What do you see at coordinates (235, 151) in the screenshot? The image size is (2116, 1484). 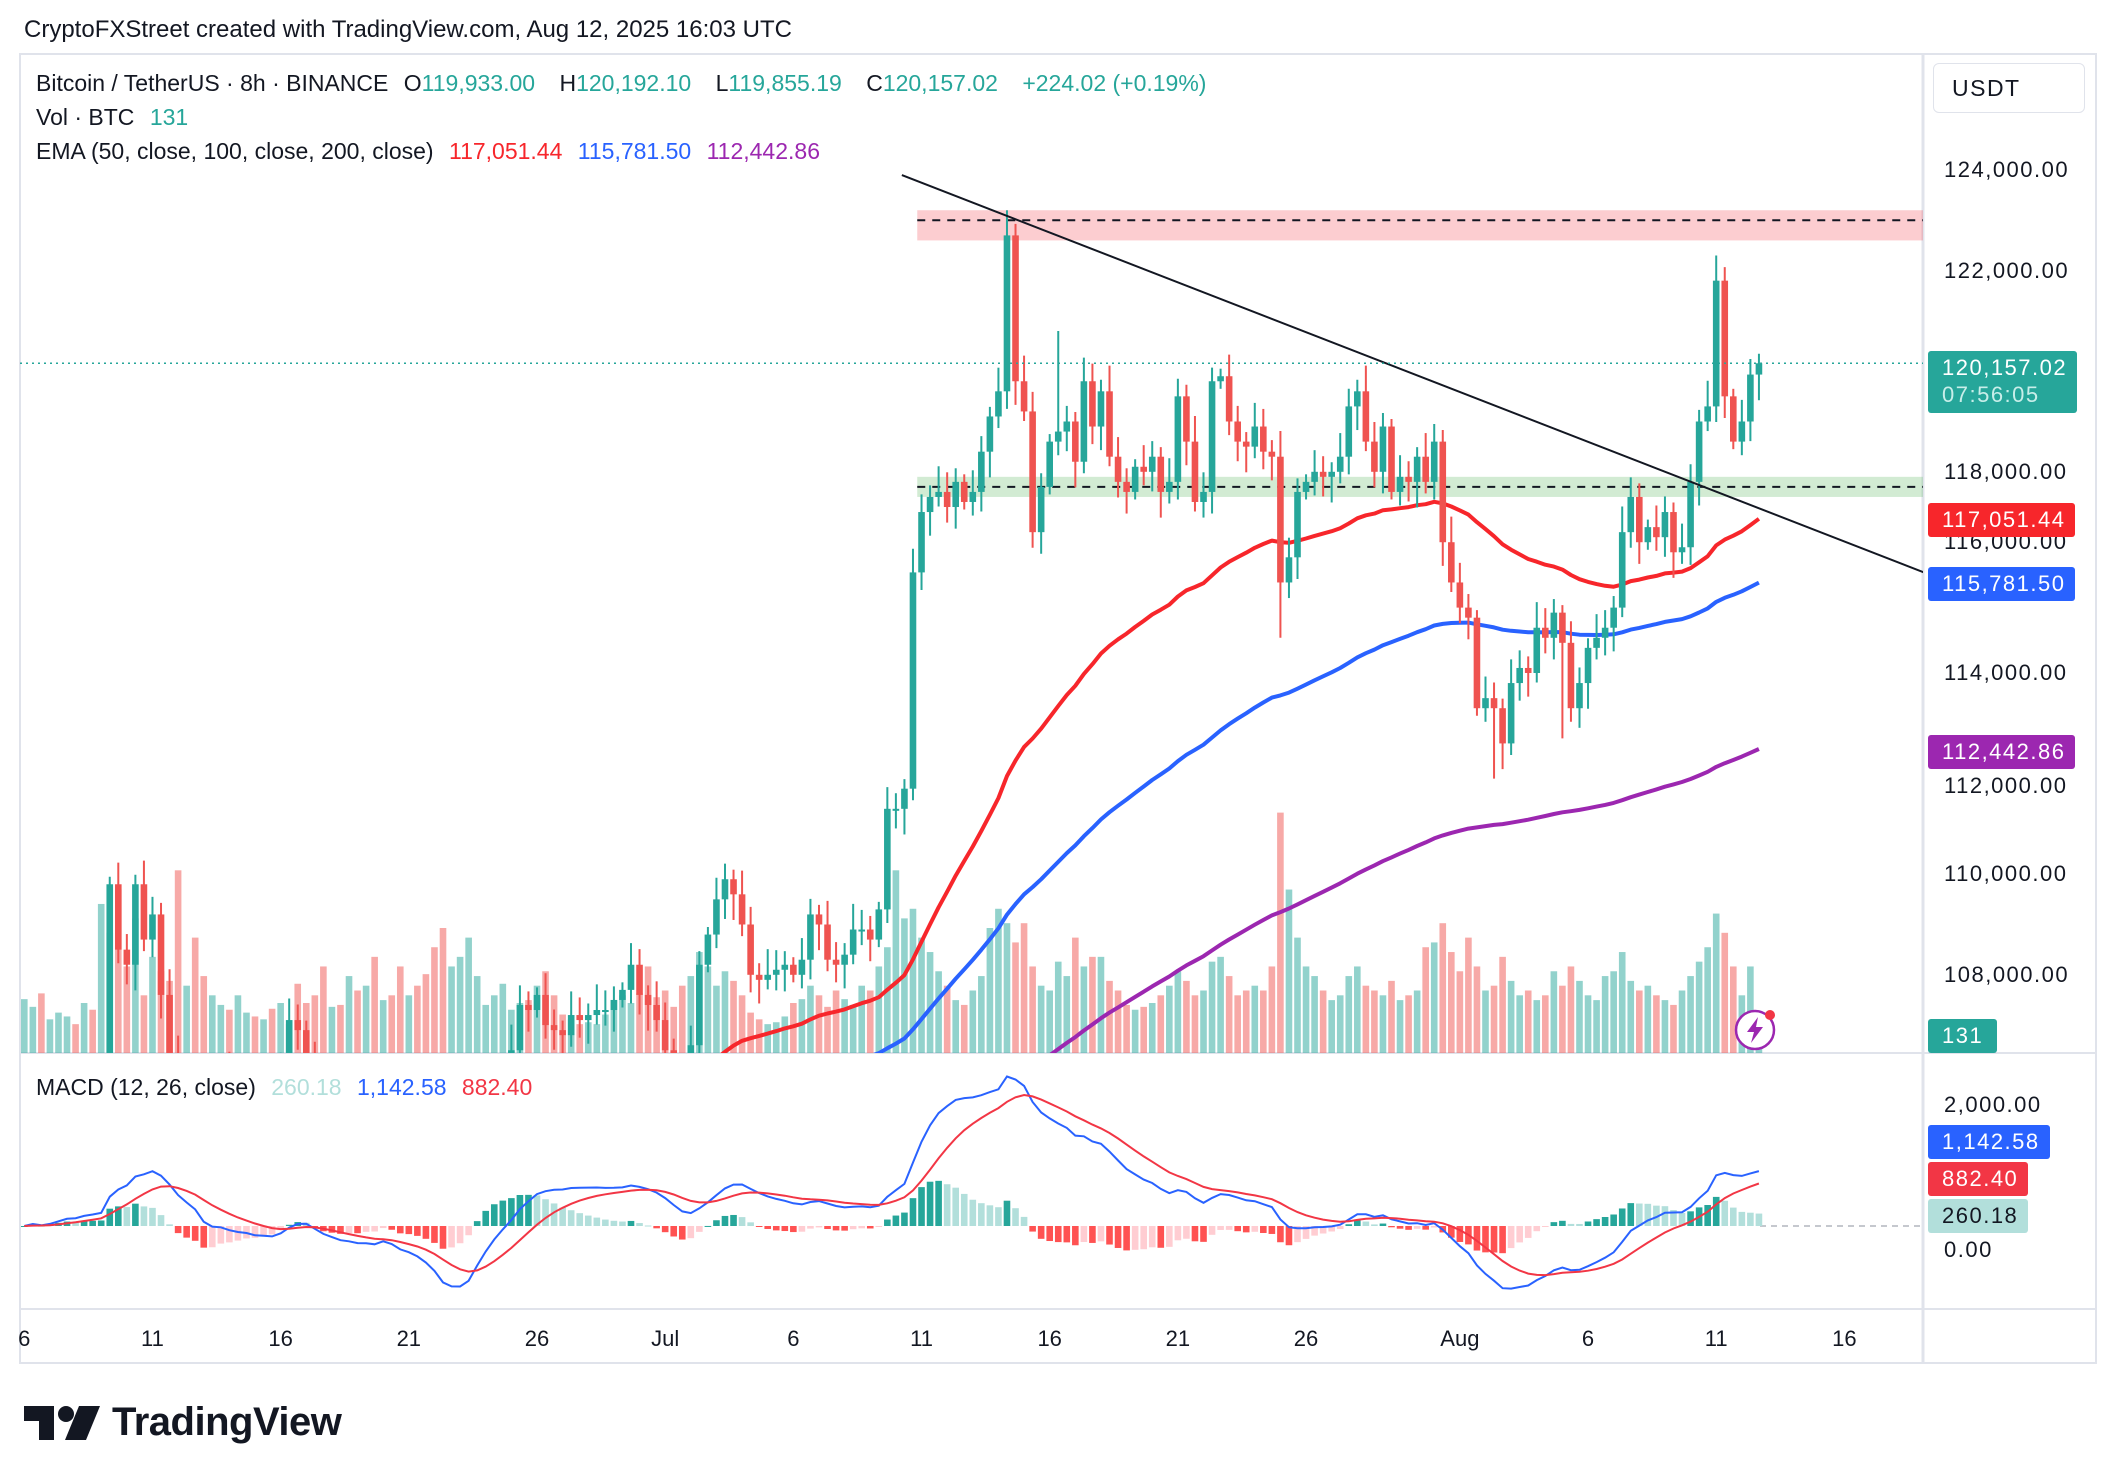 I see `ema-label: EMA (50, close, 100, close, 200, close)` at bounding box center [235, 151].